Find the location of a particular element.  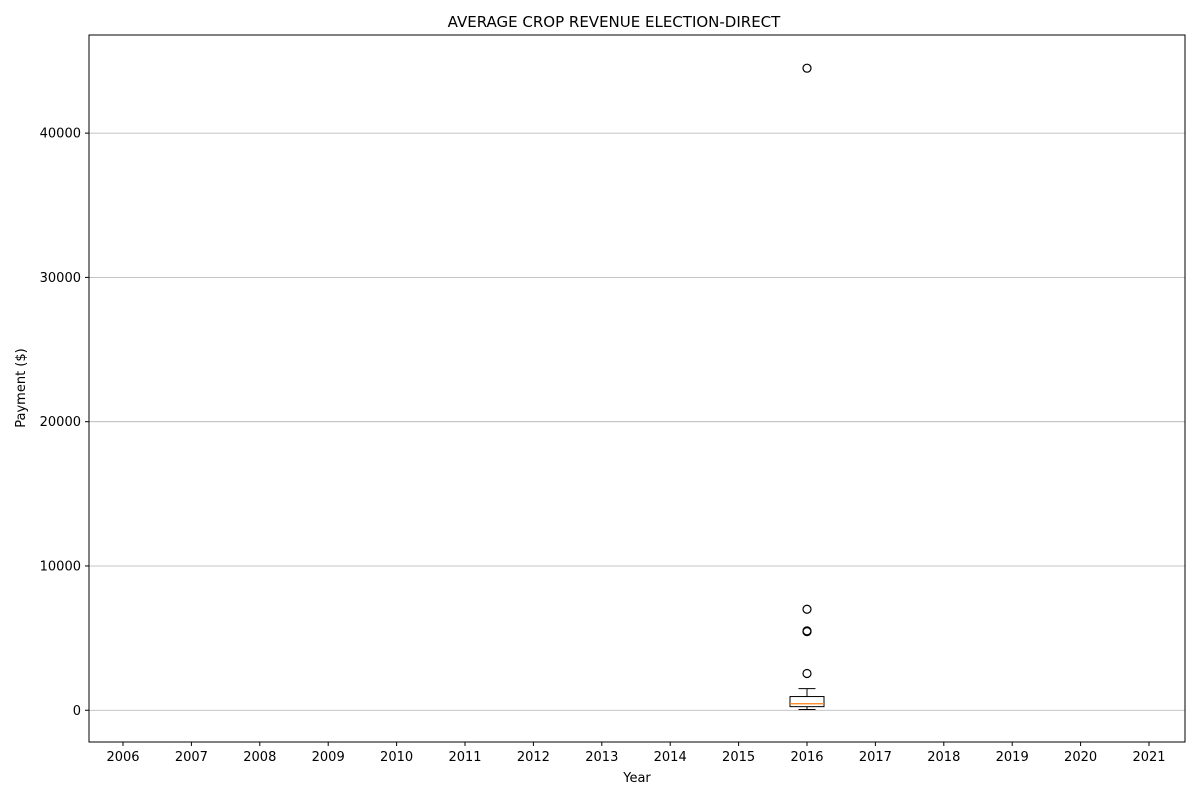

y-axis-ticks: 0 10000 20000 30000 40000 is located at coordinates (64, 423).